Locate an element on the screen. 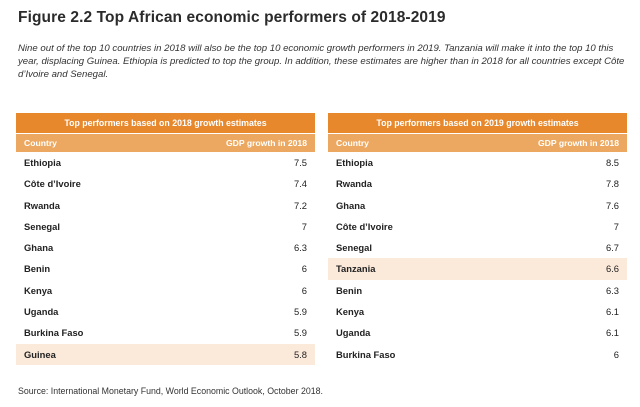 The height and width of the screenshot is (407, 640). gdp-cell: 7.4 is located at coordinates (300, 184).